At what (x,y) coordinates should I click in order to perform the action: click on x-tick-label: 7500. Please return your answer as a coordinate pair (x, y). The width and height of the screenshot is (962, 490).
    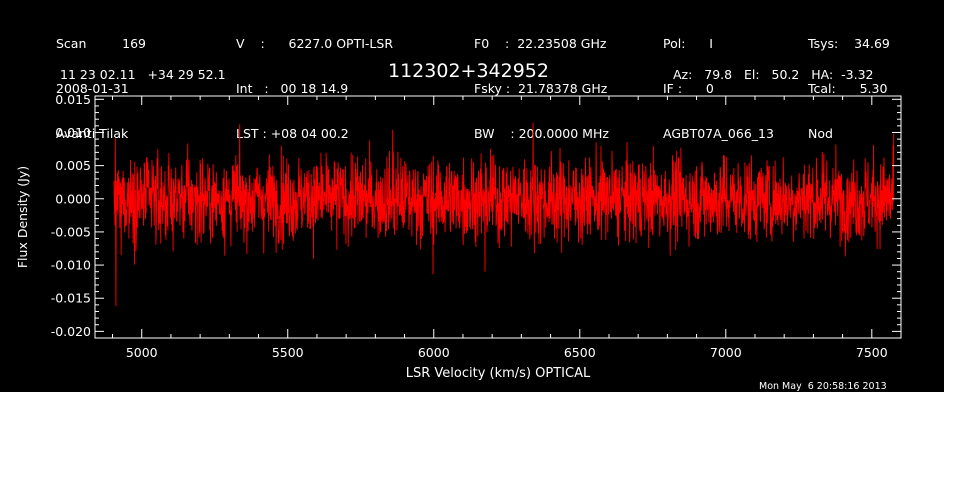
    Looking at the image, I should click on (872, 352).